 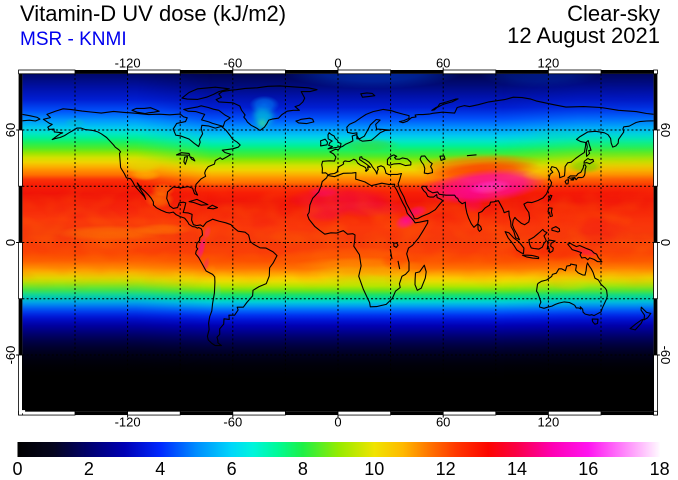 What do you see at coordinates (517, 469) in the screenshot?
I see `svg-text: 14` at bounding box center [517, 469].